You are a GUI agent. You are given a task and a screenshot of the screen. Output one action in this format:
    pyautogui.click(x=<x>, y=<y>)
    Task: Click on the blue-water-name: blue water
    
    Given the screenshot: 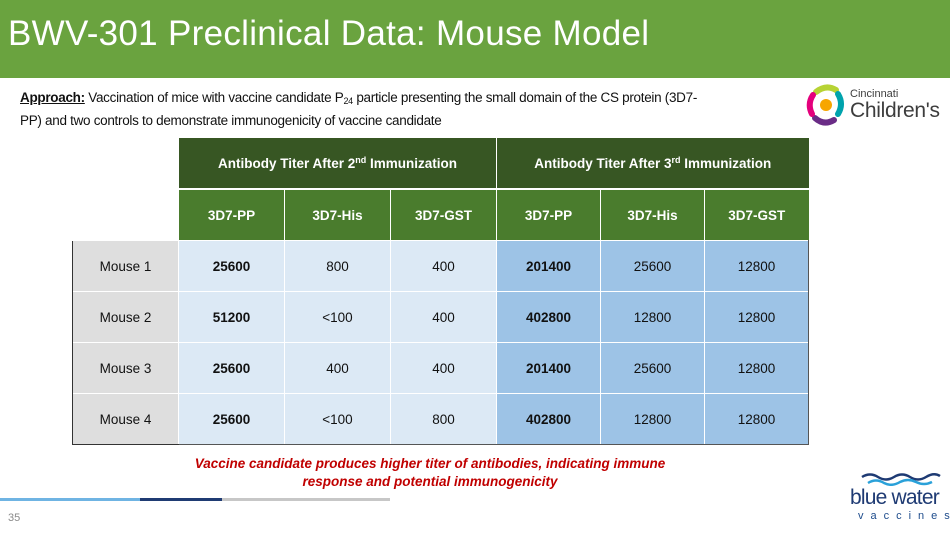 What is the action you would take?
    pyautogui.click(x=895, y=497)
    